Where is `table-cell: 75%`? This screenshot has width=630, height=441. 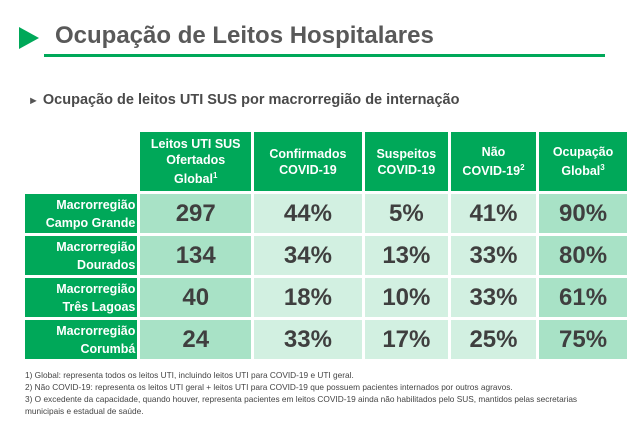
table-cell: 75% is located at coordinates (583, 339).